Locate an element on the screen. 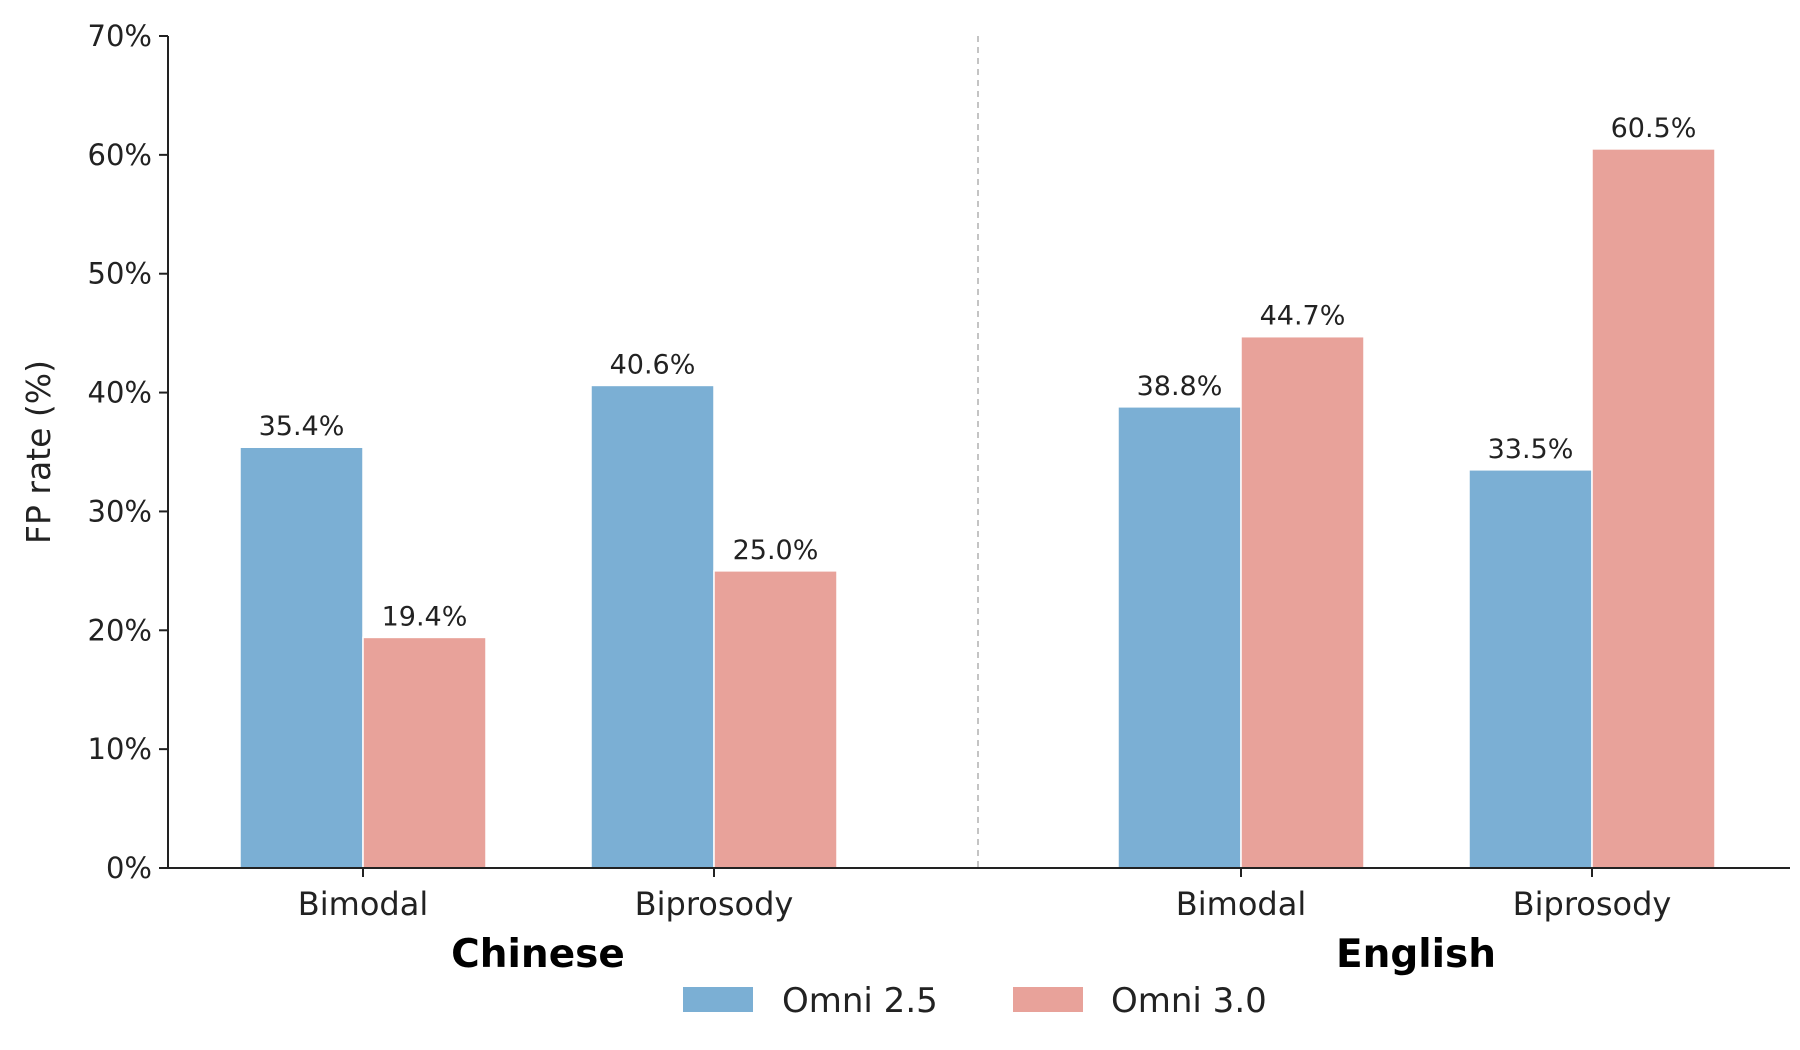  legend-label: Omni 2.5 is located at coordinates (860, 1001).